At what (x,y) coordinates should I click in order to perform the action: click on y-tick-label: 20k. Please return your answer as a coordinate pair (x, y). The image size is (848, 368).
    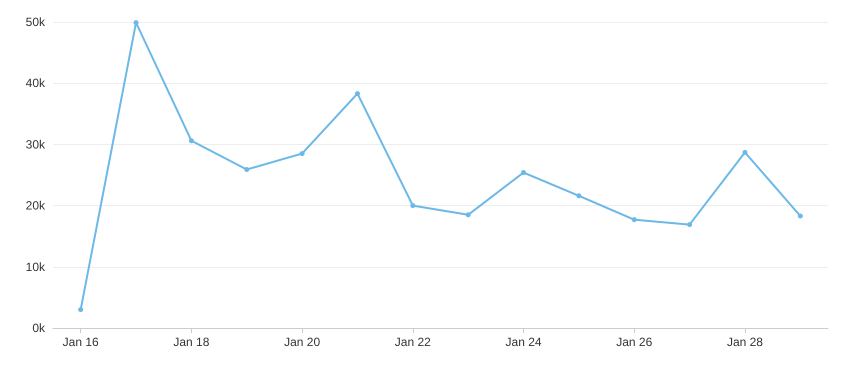
    Looking at the image, I should click on (36, 205).